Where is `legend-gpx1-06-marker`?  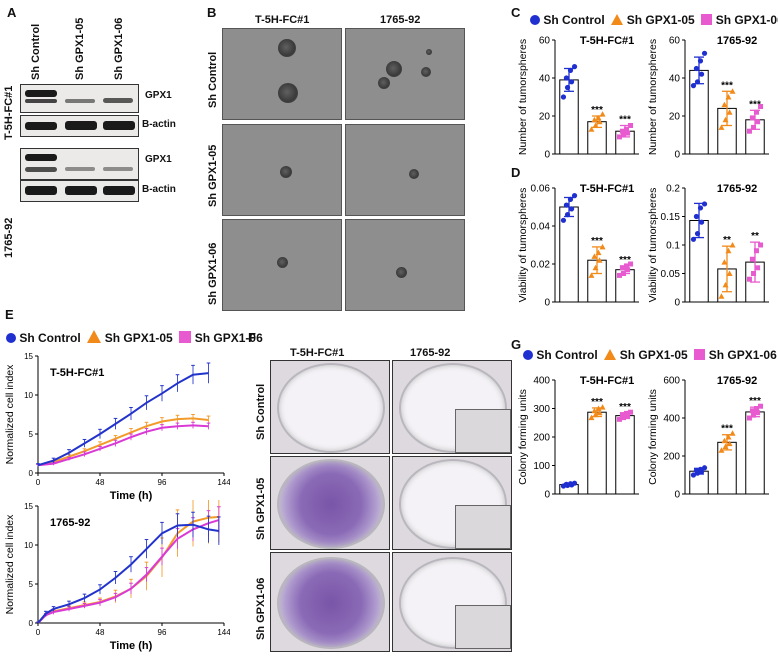
legend-gpx1-06-marker is located at coordinates (185, 337).